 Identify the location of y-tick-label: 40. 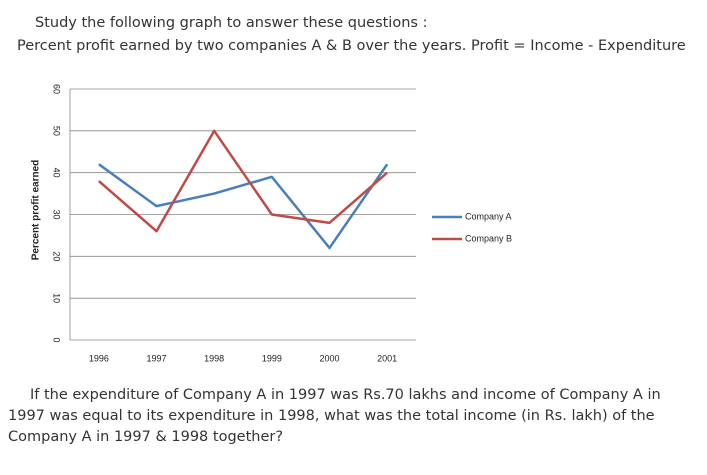
(57, 173).